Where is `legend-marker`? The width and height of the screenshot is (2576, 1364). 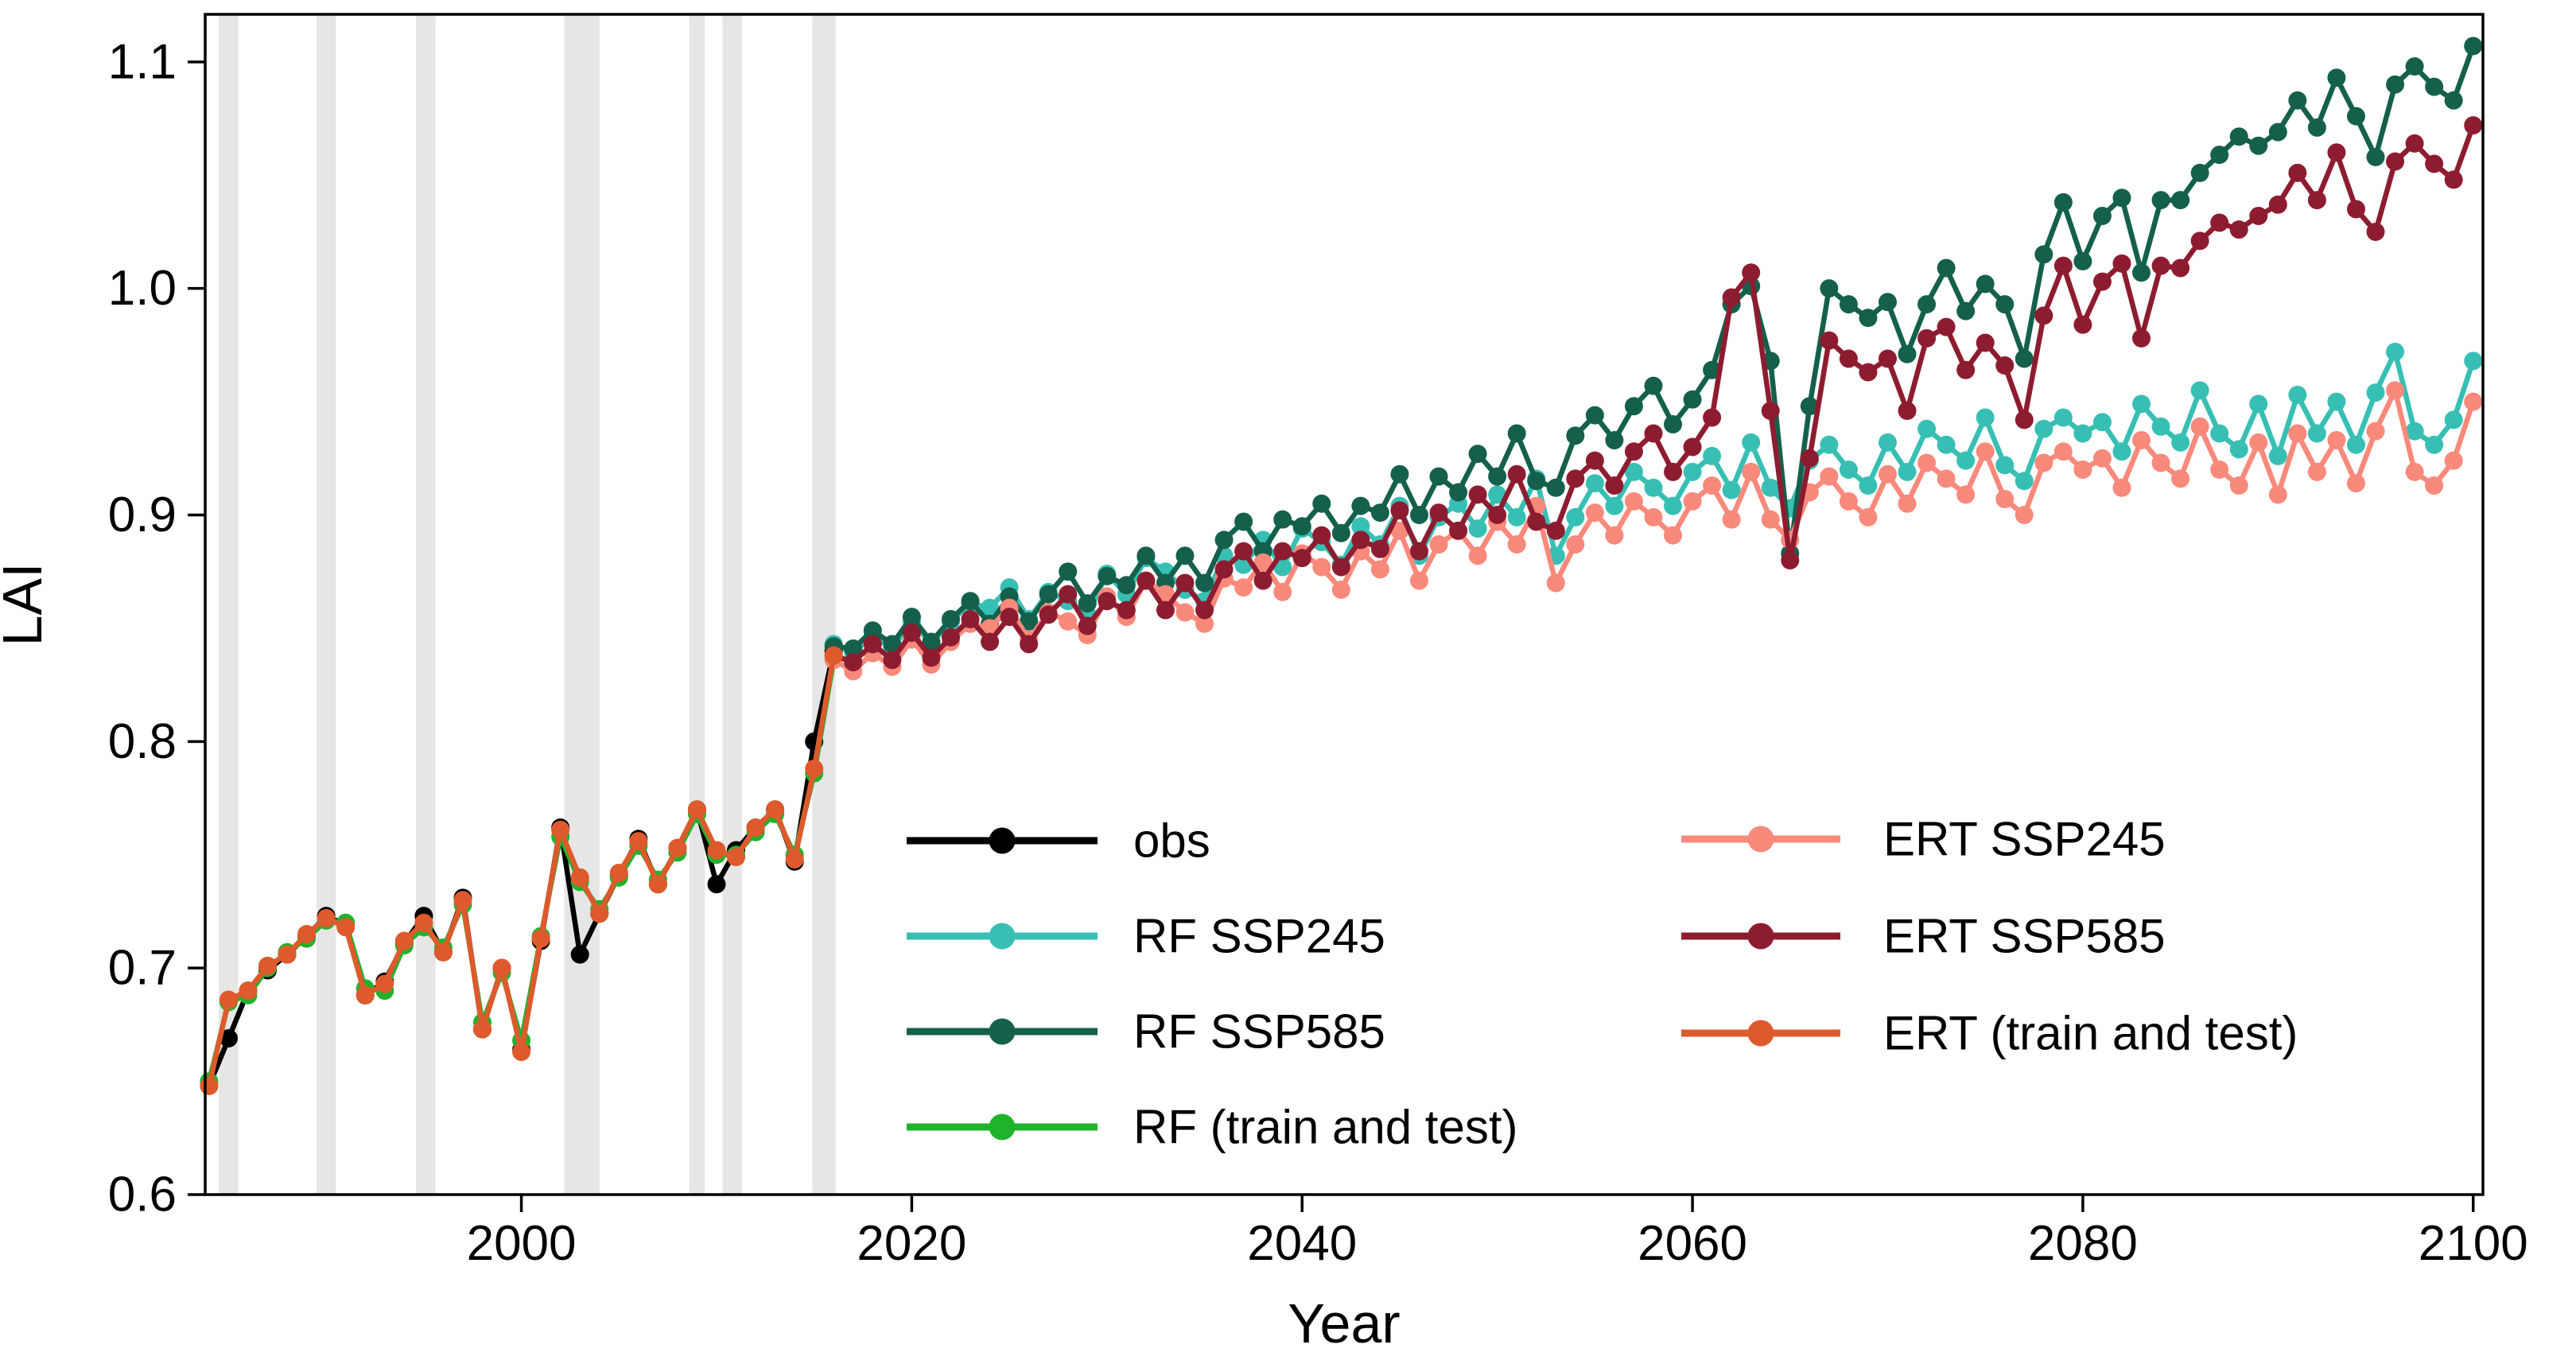
legend-marker is located at coordinates (1760, 840).